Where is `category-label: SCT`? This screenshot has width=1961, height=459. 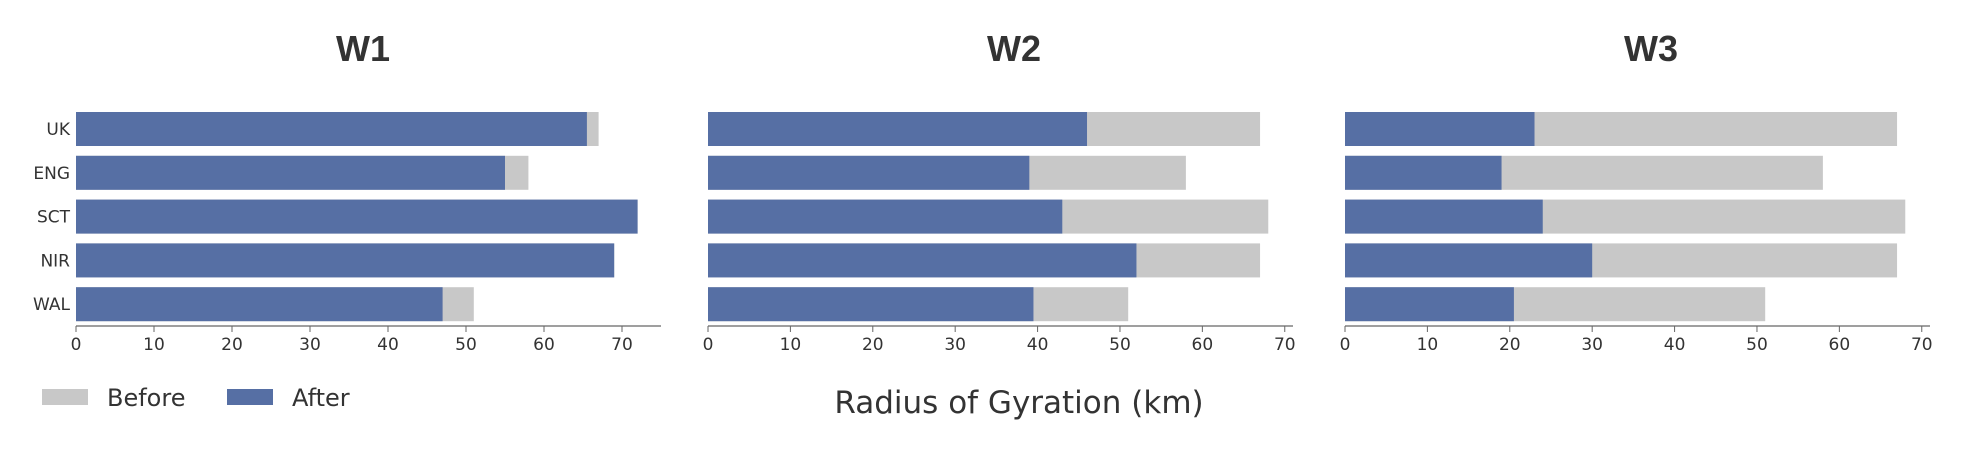 category-label: SCT is located at coordinates (54, 218).